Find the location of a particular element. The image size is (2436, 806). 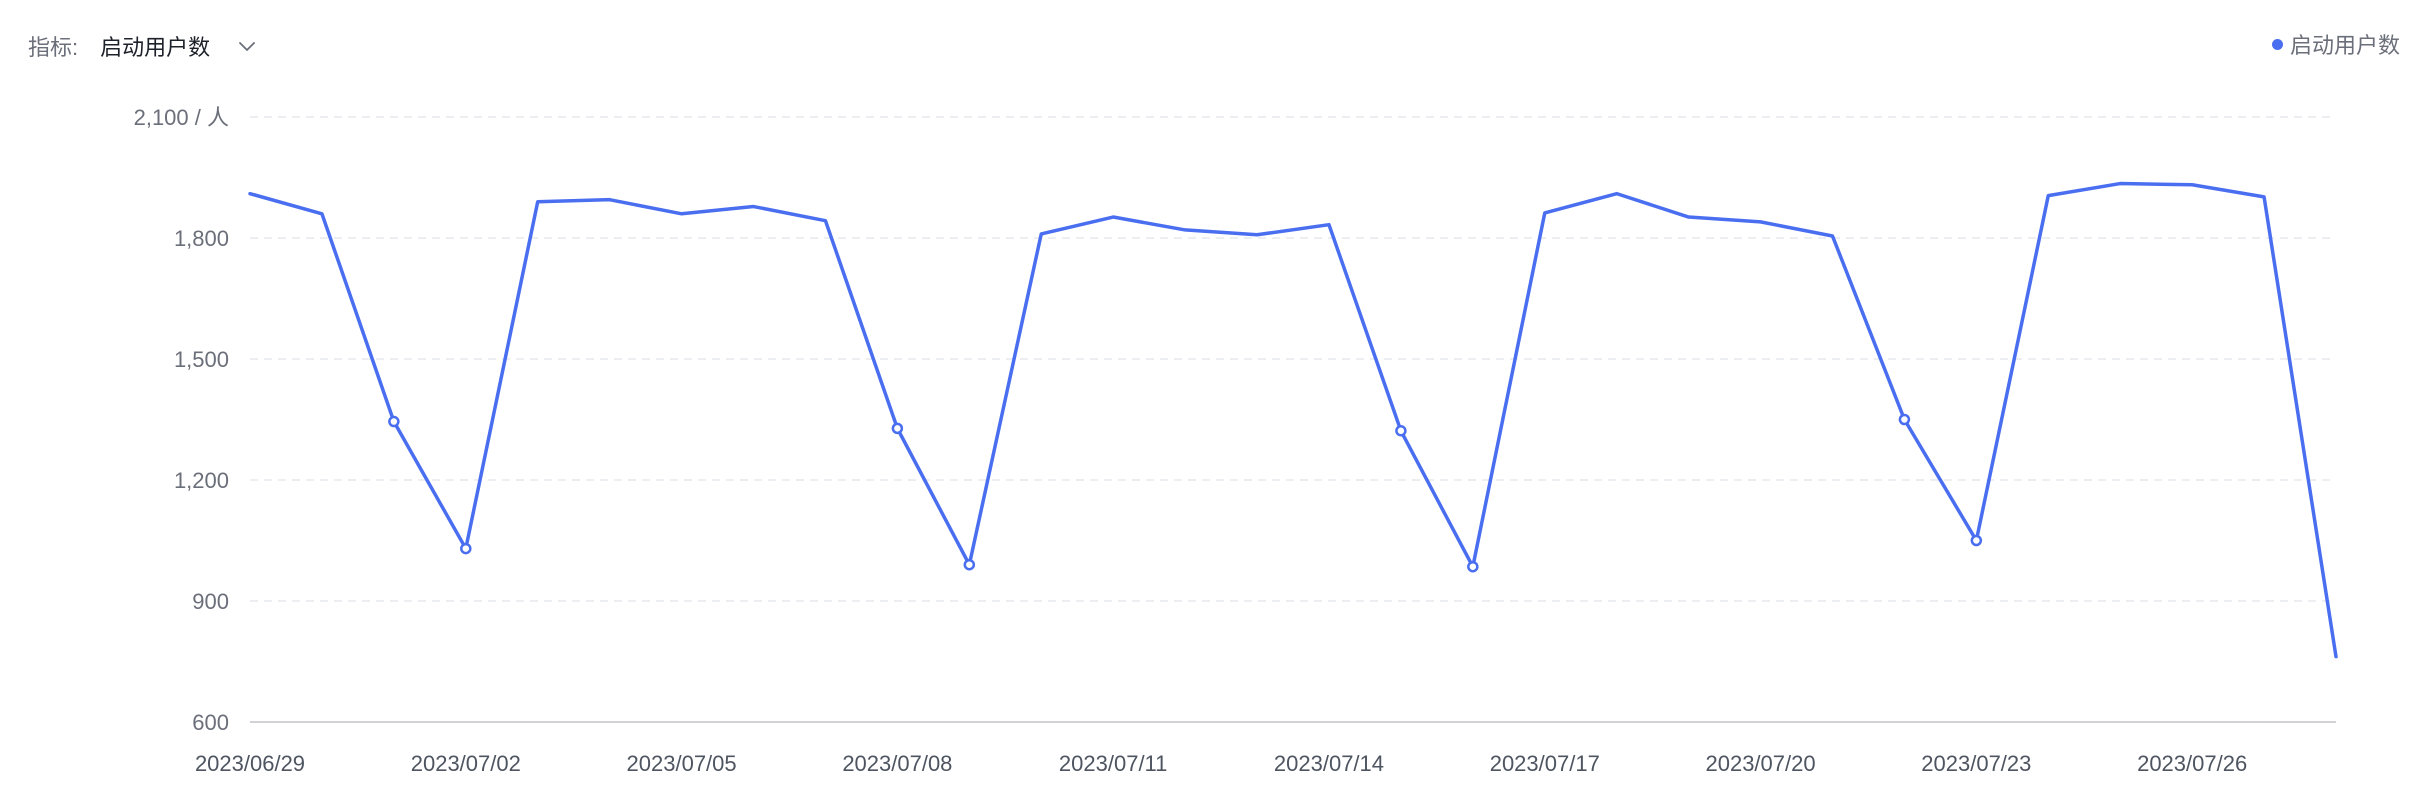

chevron-down-icon is located at coordinates (247, 46).